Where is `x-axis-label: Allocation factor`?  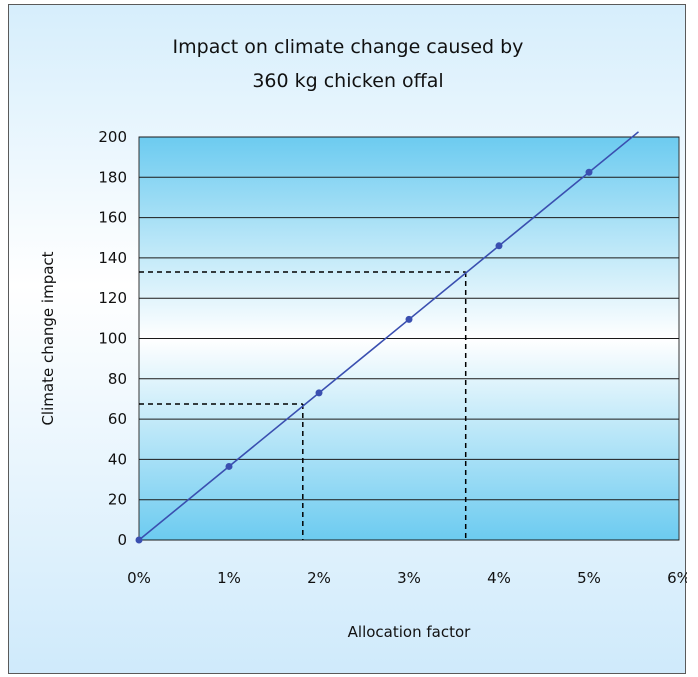
x-axis-label: Allocation factor is located at coordinates (409, 632).